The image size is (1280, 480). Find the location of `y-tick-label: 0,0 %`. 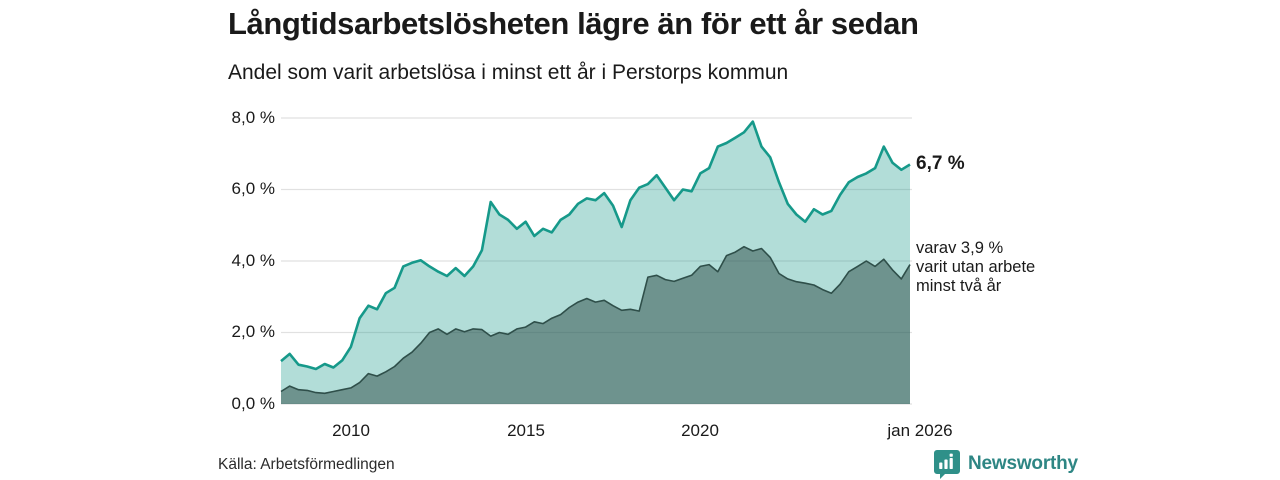

y-tick-label: 0,0 % is located at coordinates (253, 403).